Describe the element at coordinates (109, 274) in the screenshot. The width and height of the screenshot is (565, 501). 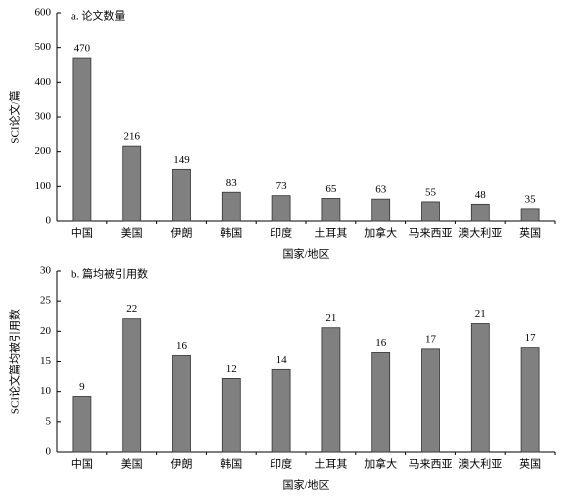
I see `chart-title: b. 篇均被引用数` at that location.